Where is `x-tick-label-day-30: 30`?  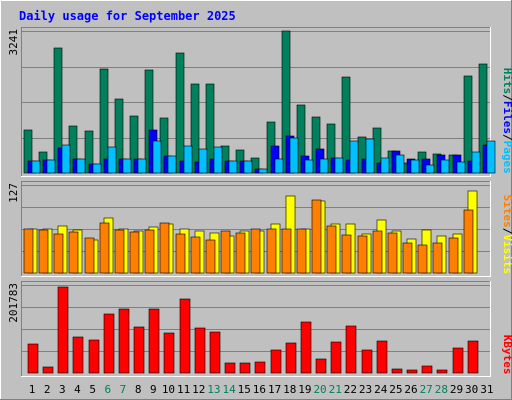 x-tick-label-day-30: 30 is located at coordinates (471, 389).